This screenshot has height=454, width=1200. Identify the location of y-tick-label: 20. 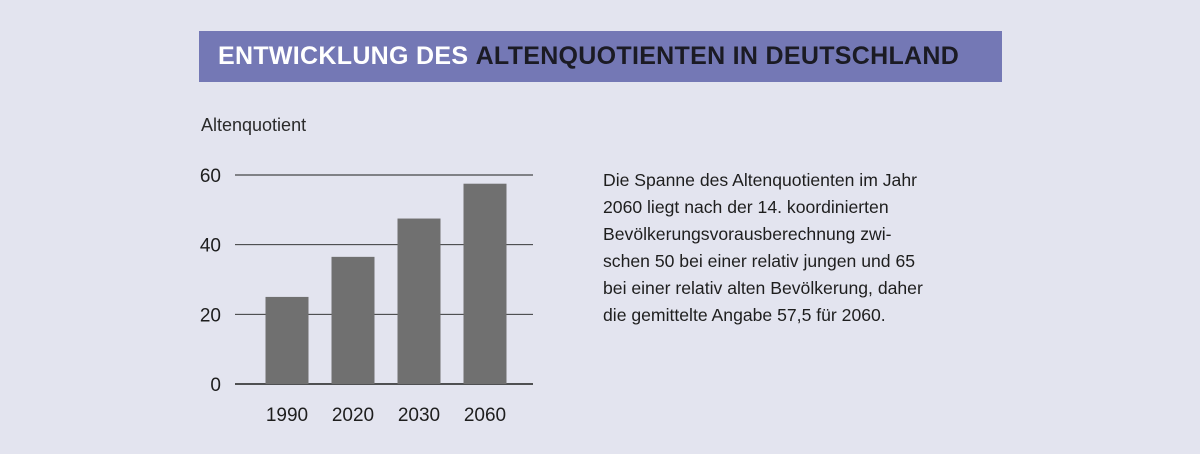
(210, 315).